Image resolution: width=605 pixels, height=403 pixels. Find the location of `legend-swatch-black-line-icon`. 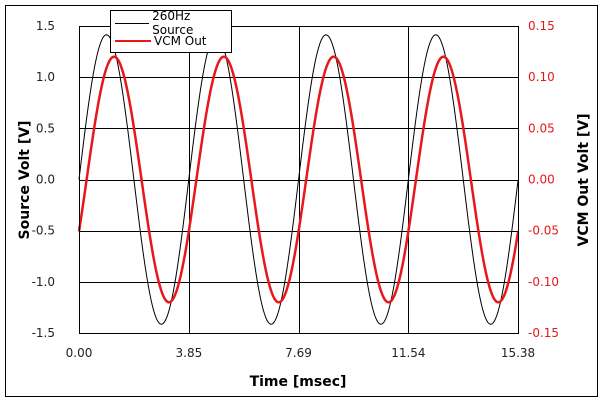

legend-swatch-black-line-icon is located at coordinates (132, 23).